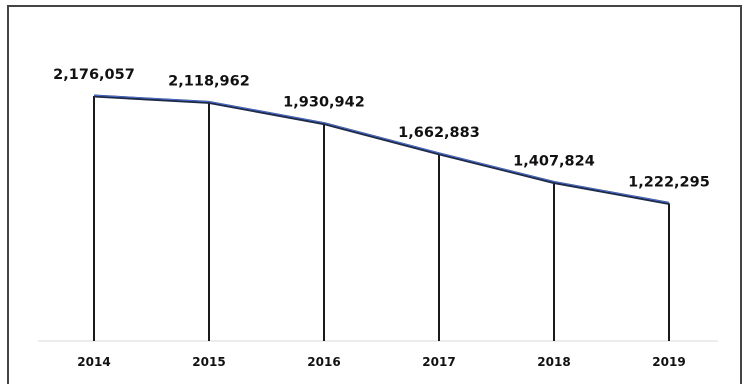  What do you see at coordinates (439, 133) in the screenshot?
I see `data-label-2017: 1,662,883` at bounding box center [439, 133].